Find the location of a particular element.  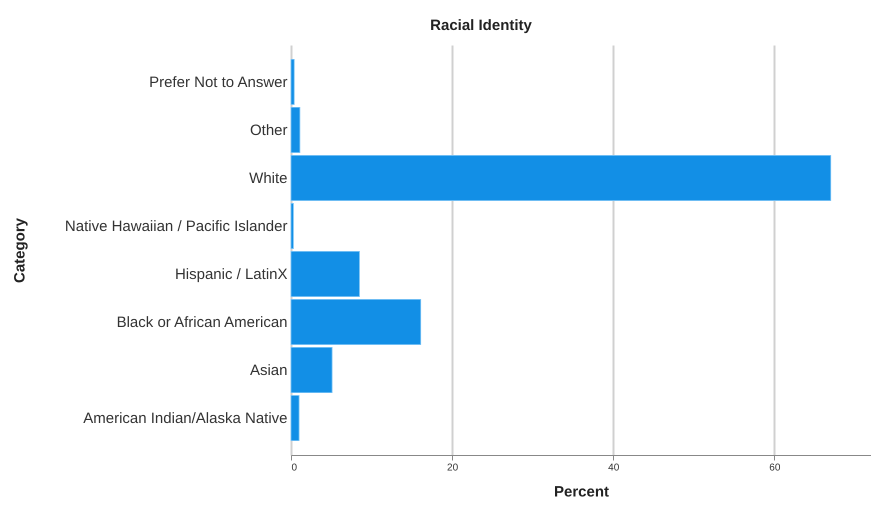

x-tick-label: 0 is located at coordinates (295, 468).